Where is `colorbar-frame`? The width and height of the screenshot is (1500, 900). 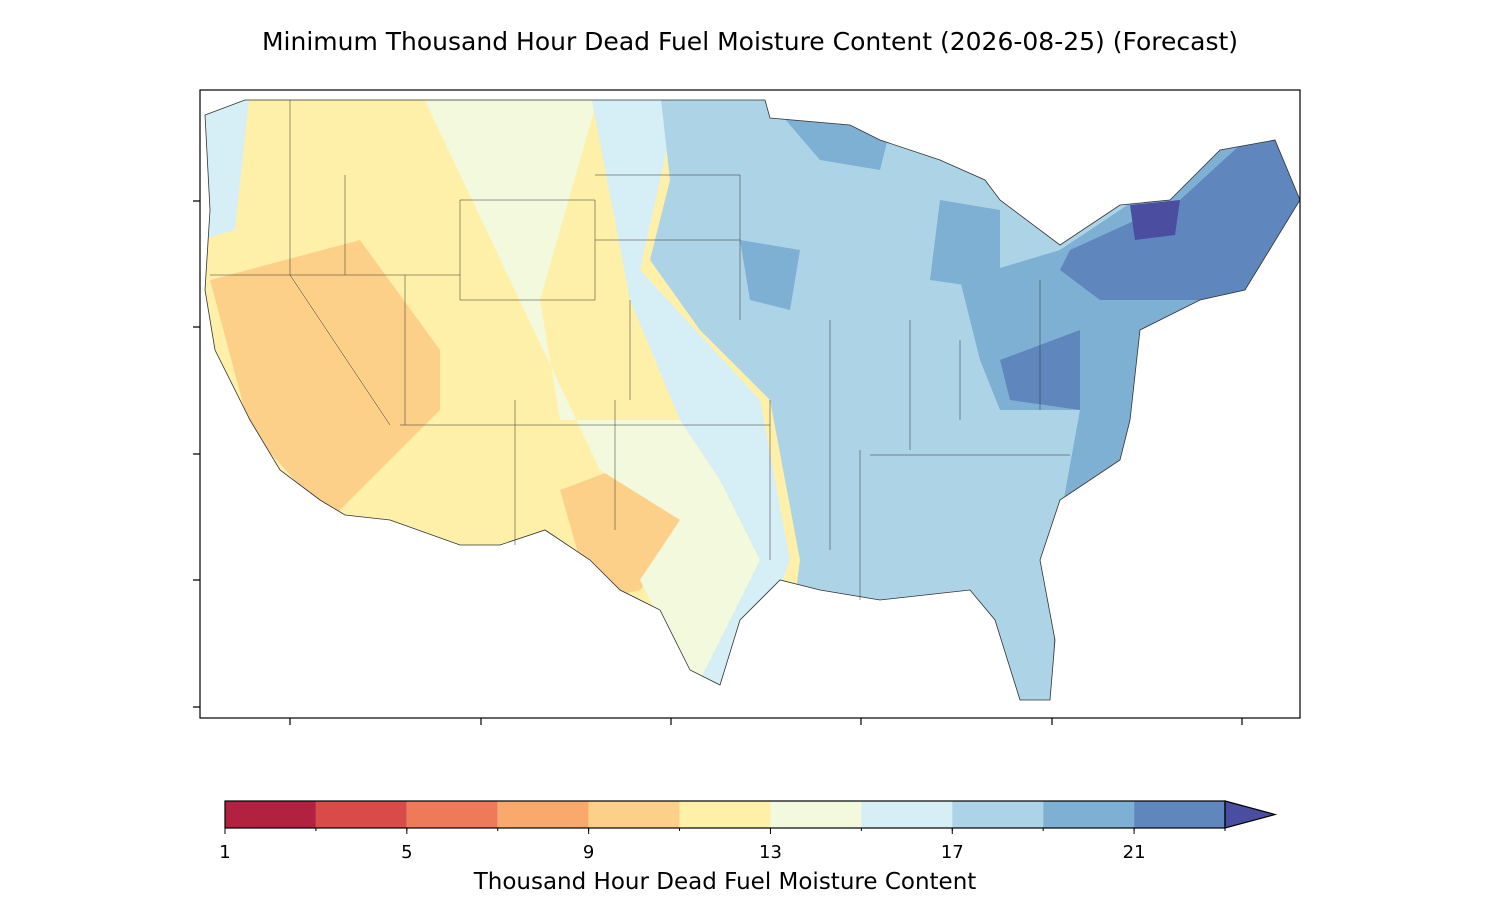
colorbar-frame is located at coordinates (725, 814).